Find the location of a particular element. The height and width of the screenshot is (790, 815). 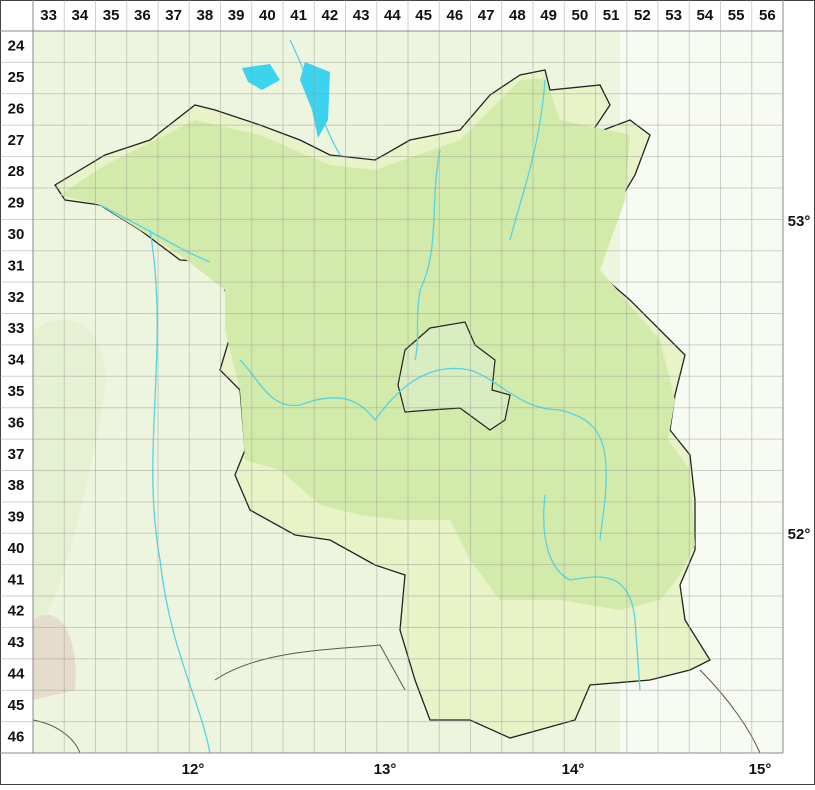

terrain is located at coordinates (69, 480).